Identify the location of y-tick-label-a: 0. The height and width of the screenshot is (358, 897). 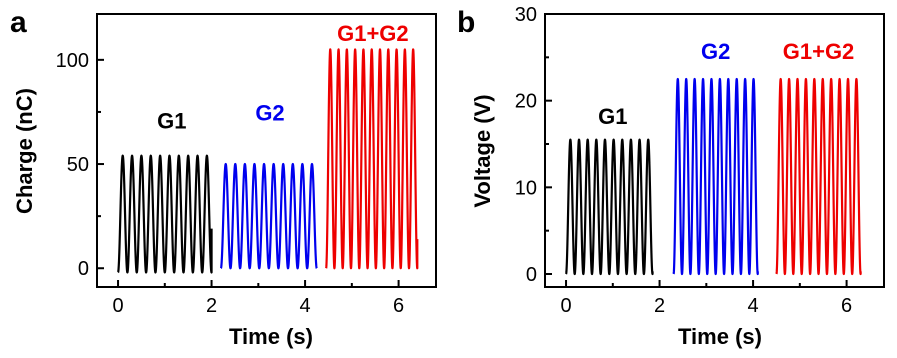
(83, 269).